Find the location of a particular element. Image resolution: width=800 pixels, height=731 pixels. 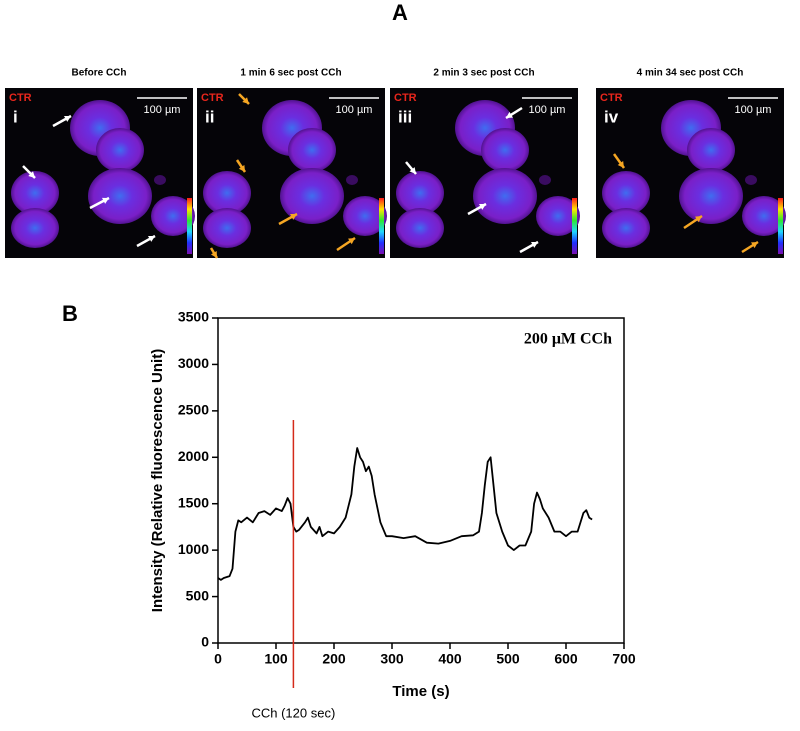

y-tick-label: 2000 is located at coordinates (193, 456).